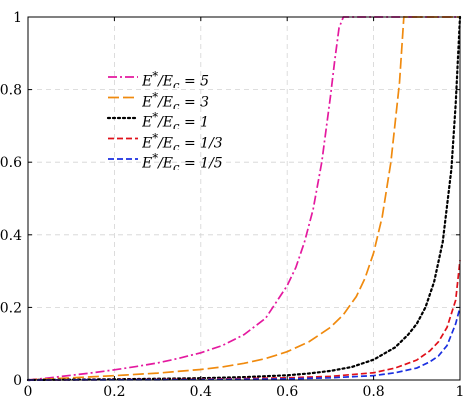  What do you see at coordinates (11, 308) in the screenshot?
I see `y-tick-label: 0.2` at bounding box center [11, 308].